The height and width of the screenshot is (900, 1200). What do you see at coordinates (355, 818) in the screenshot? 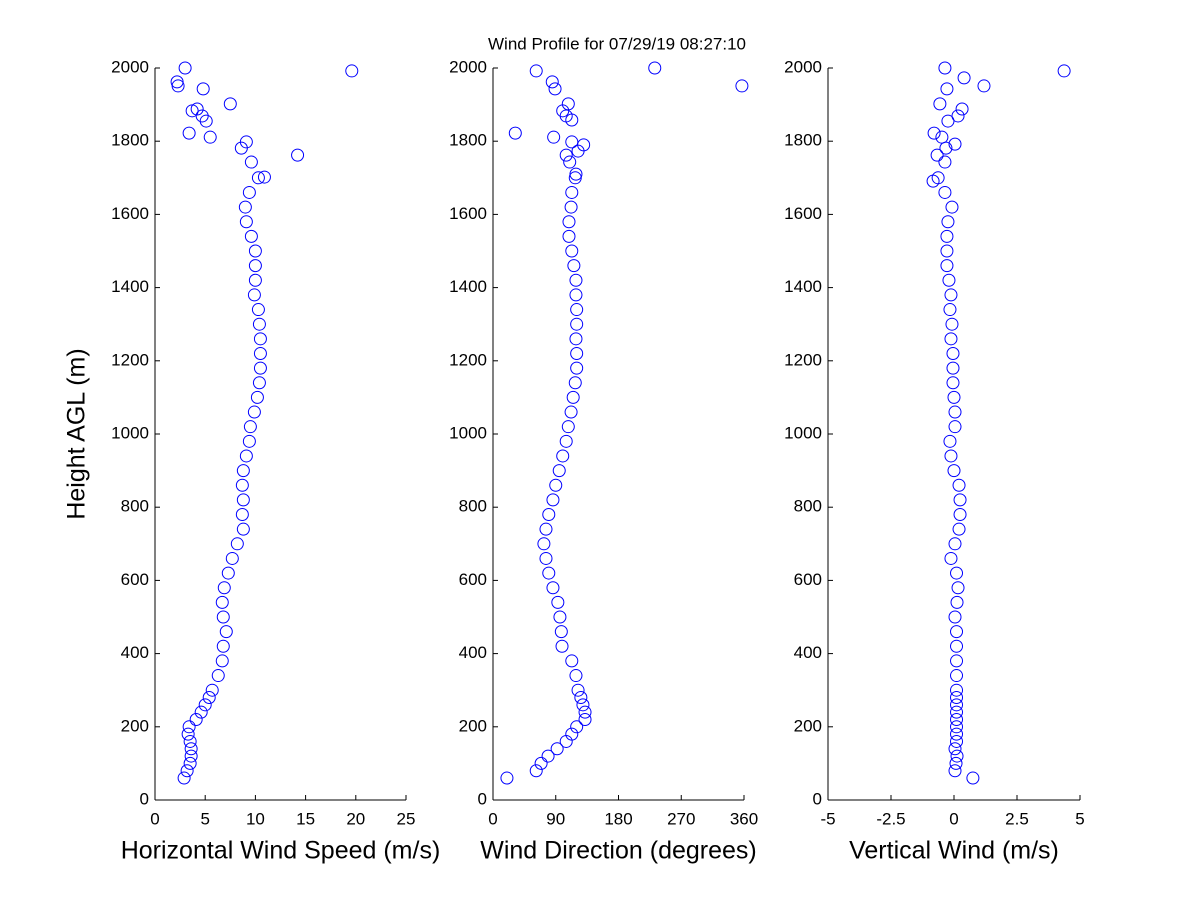
I see `x-tick-label: 20` at bounding box center [355, 818].